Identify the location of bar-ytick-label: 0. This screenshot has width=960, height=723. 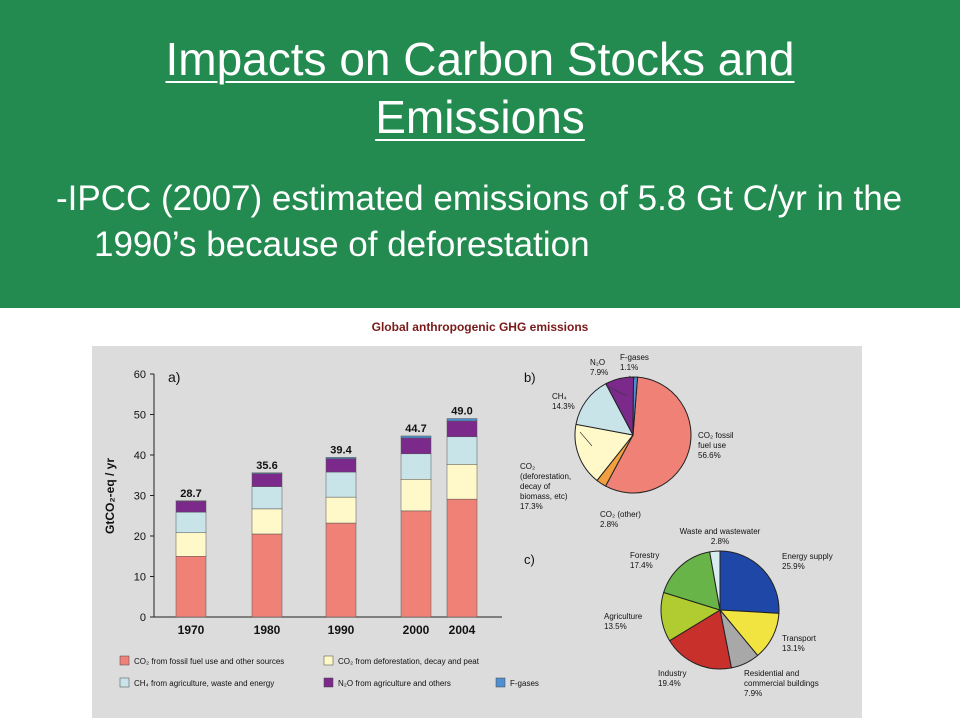
(143, 618).